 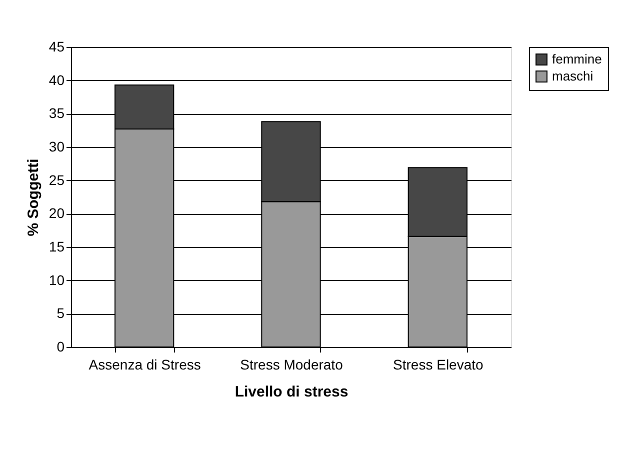 I want to click on y-tick-label: 5, so click(x=60, y=313).